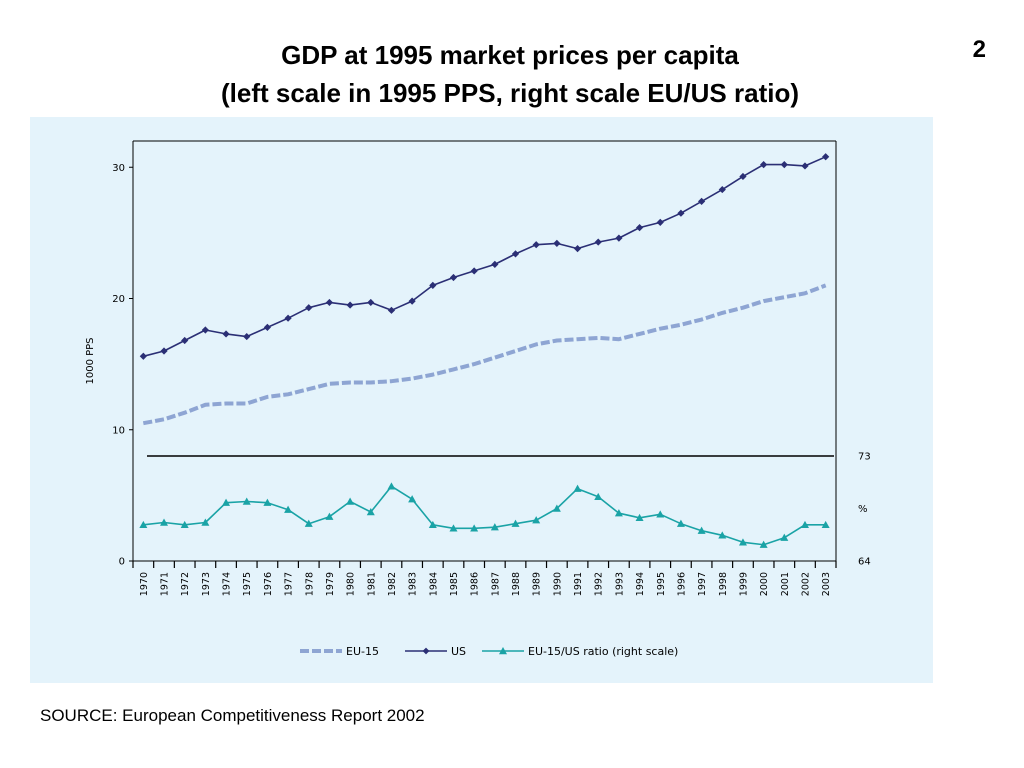 The width and height of the screenshot is (1024, 768). What do you see at coordinates (516, 584) in the screenshot?
I see `x-tick-label: 1988` at bounding box center [516, 584].